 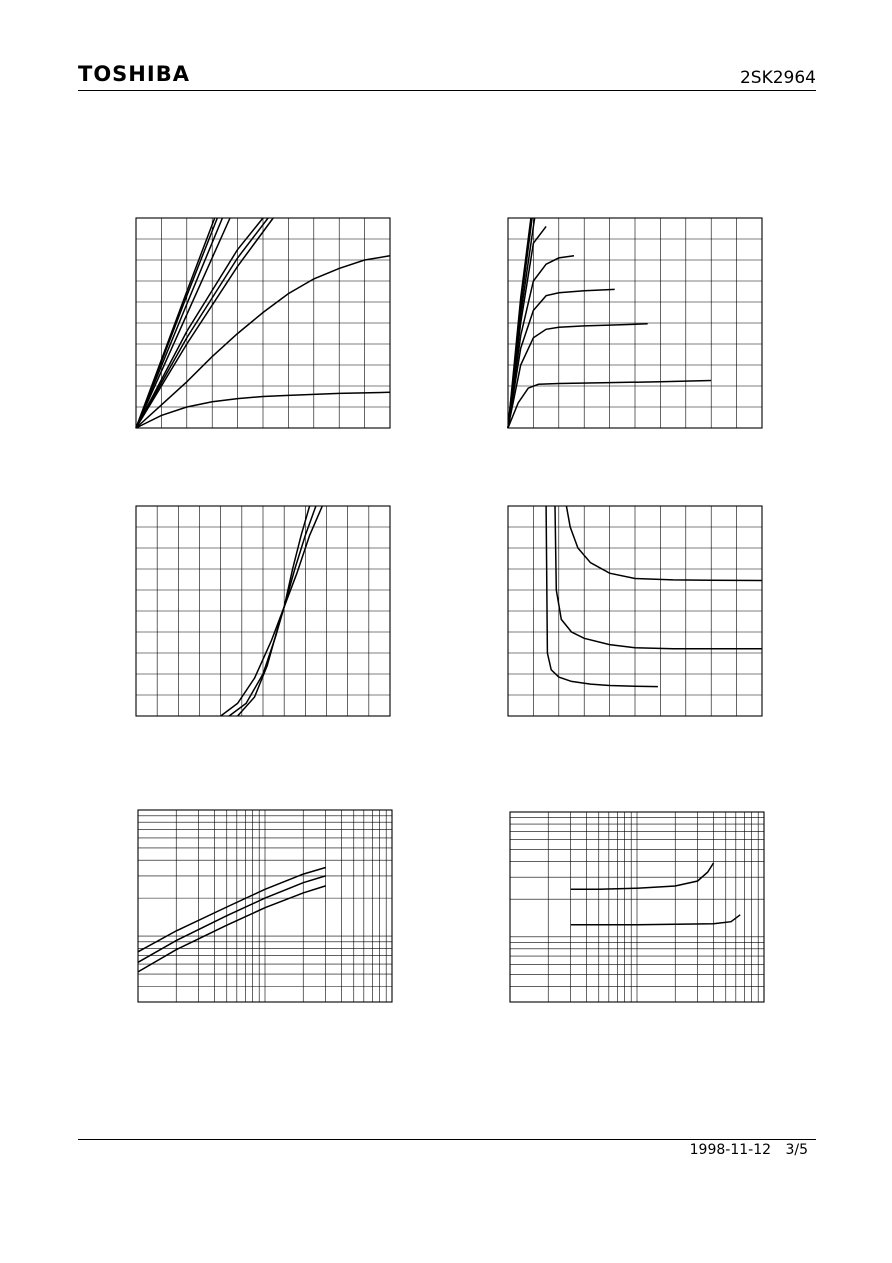 I want to click on brand-logo: TOSHIBA, so click(x=134, y=74).